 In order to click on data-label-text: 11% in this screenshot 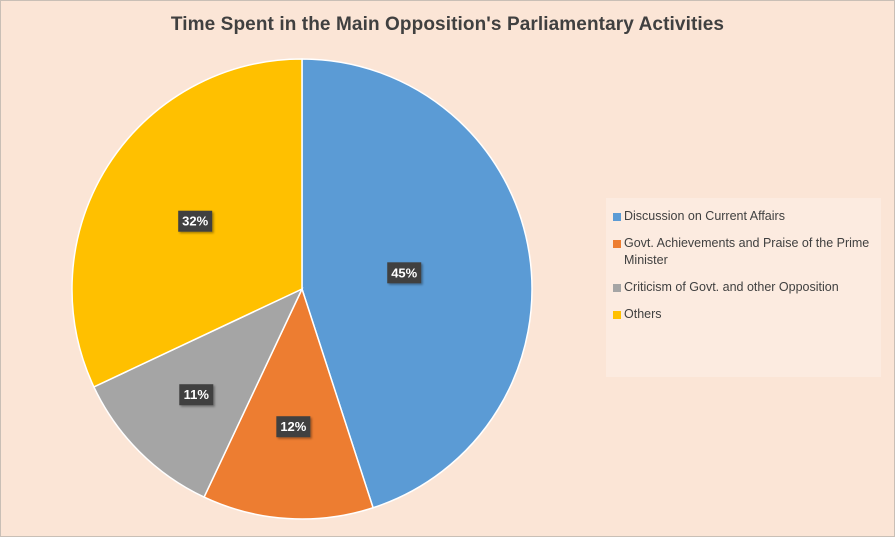, I will do `click(197, 394)`.